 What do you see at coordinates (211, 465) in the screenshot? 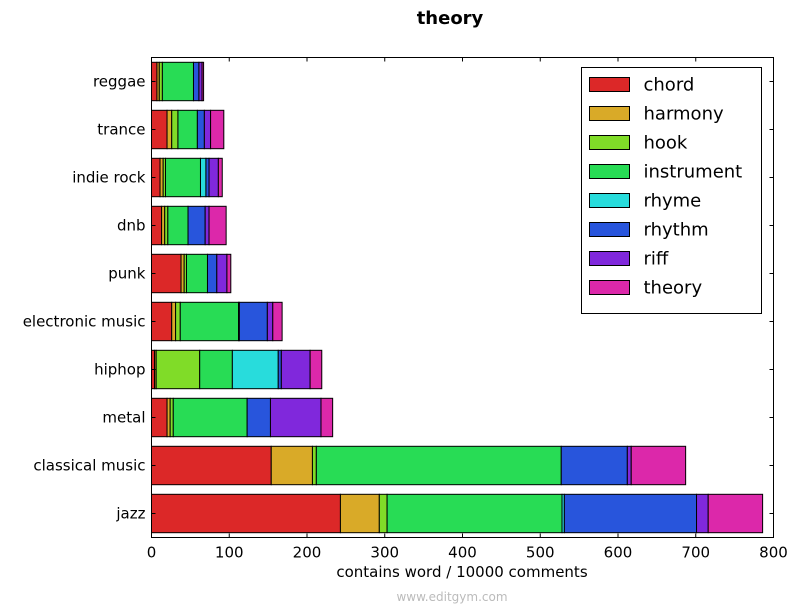
I see `bar-classical-music-chord` at bounding box center [211, 465].